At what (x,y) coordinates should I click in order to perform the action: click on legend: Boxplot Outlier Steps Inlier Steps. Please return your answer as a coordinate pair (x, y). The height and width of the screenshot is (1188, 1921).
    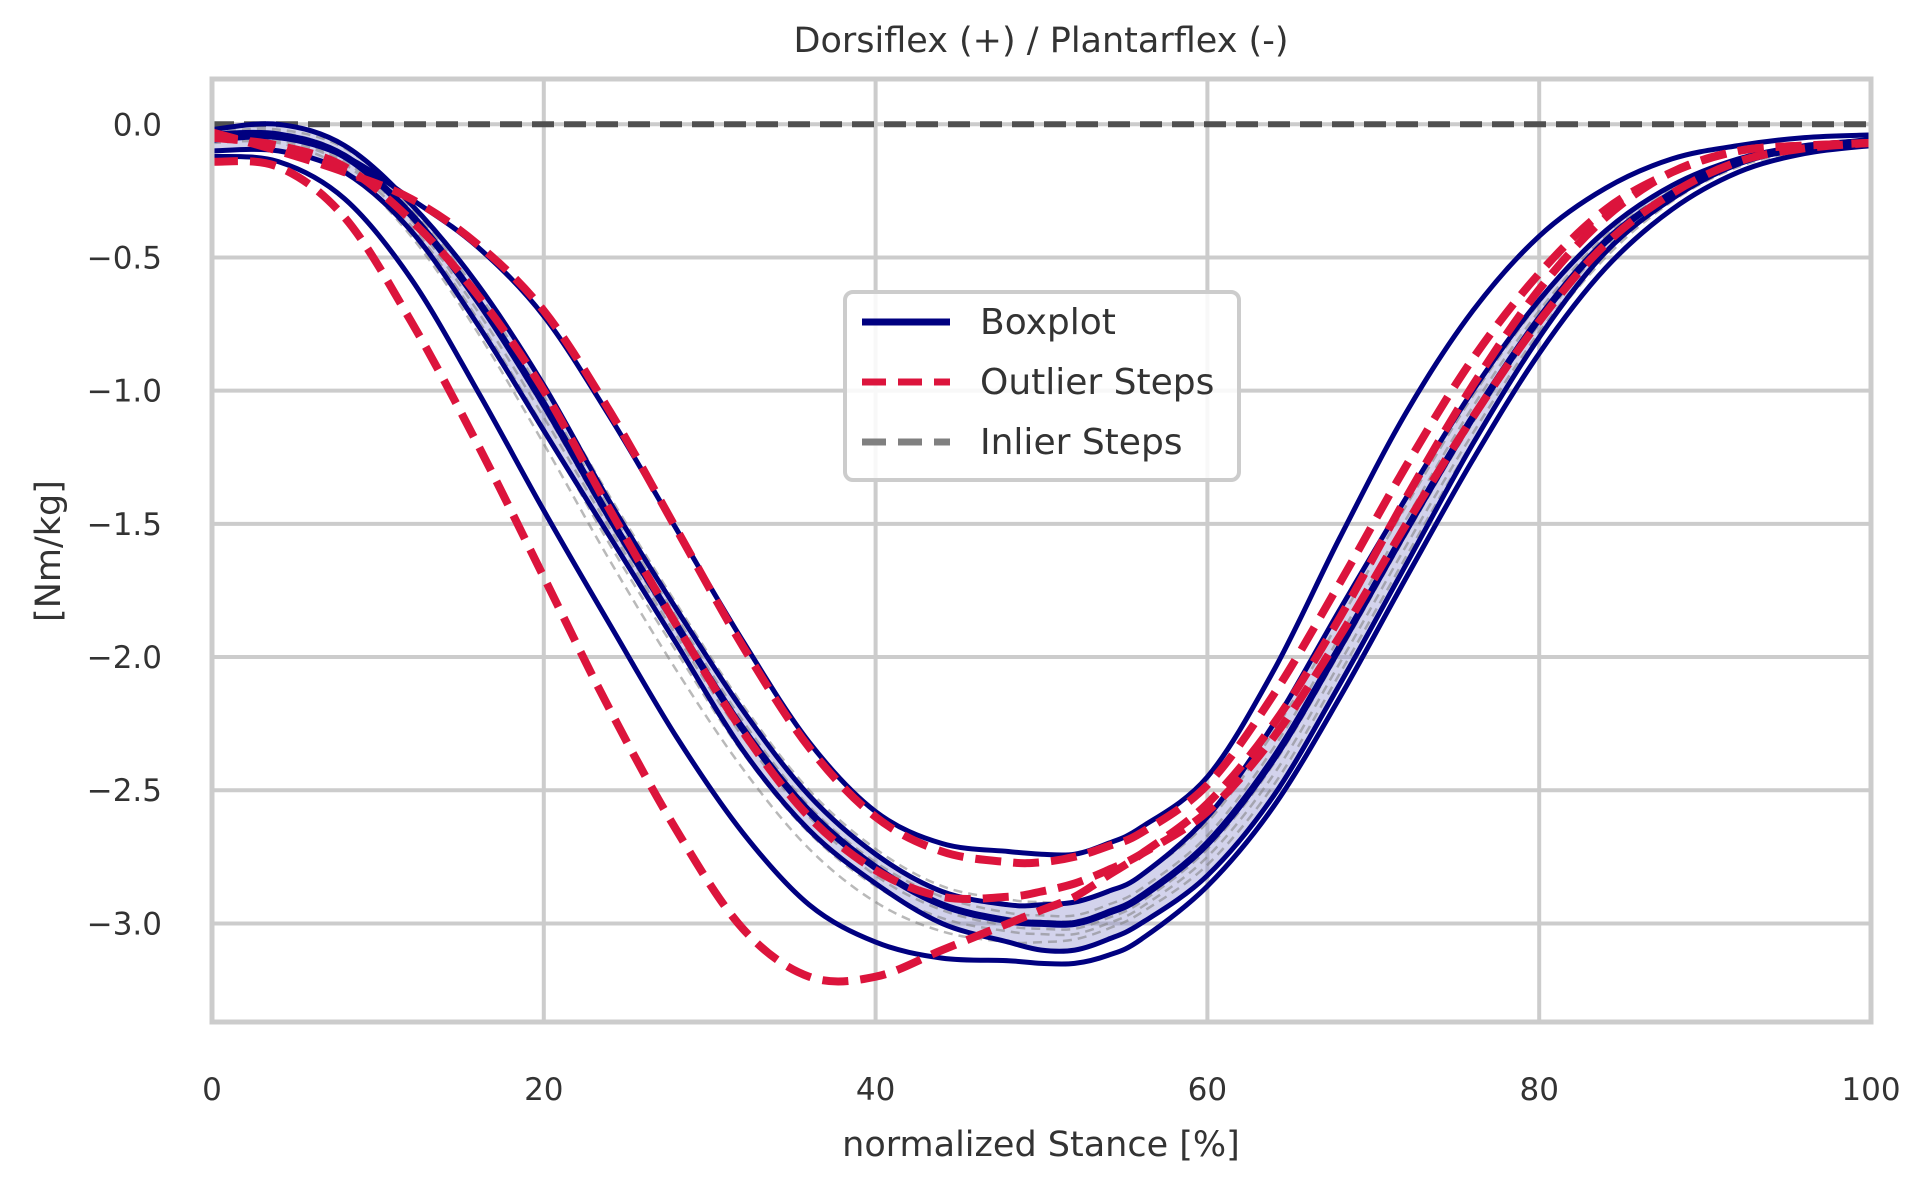
    Looking at the image, I should click on (1042, 386).